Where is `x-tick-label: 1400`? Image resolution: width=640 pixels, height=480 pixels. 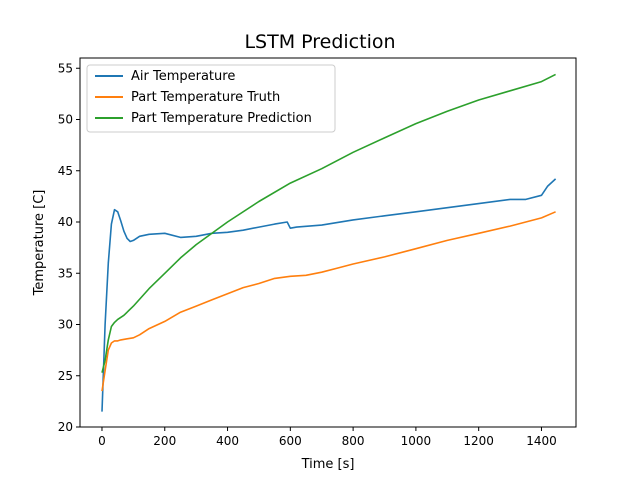
x-tick-label: 1400 is located at coordinates (541, 441).